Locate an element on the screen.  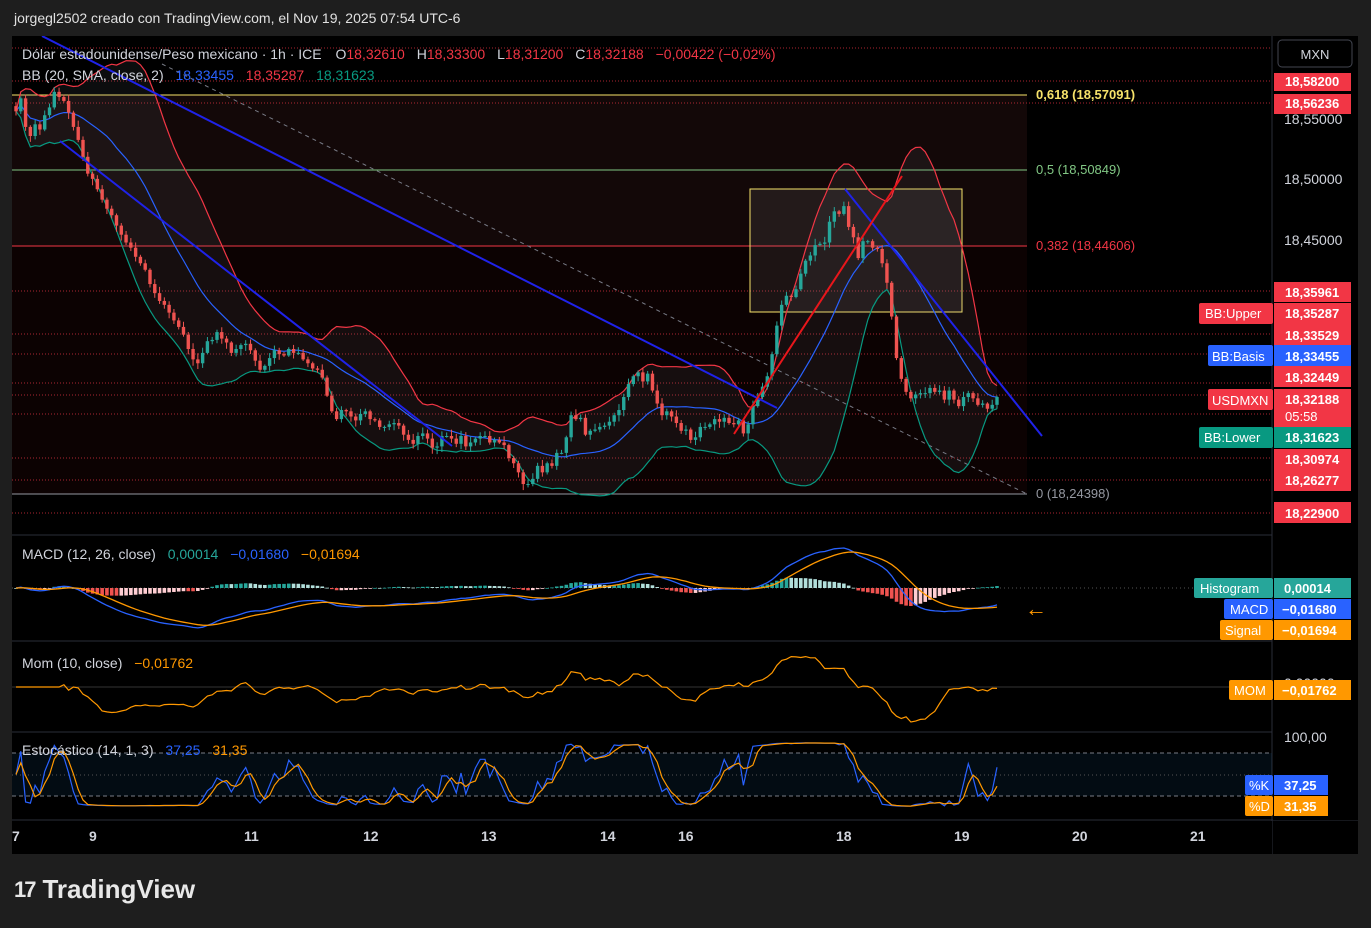
orange-arrow-icon: ← is located at coordinates (1036, 608).